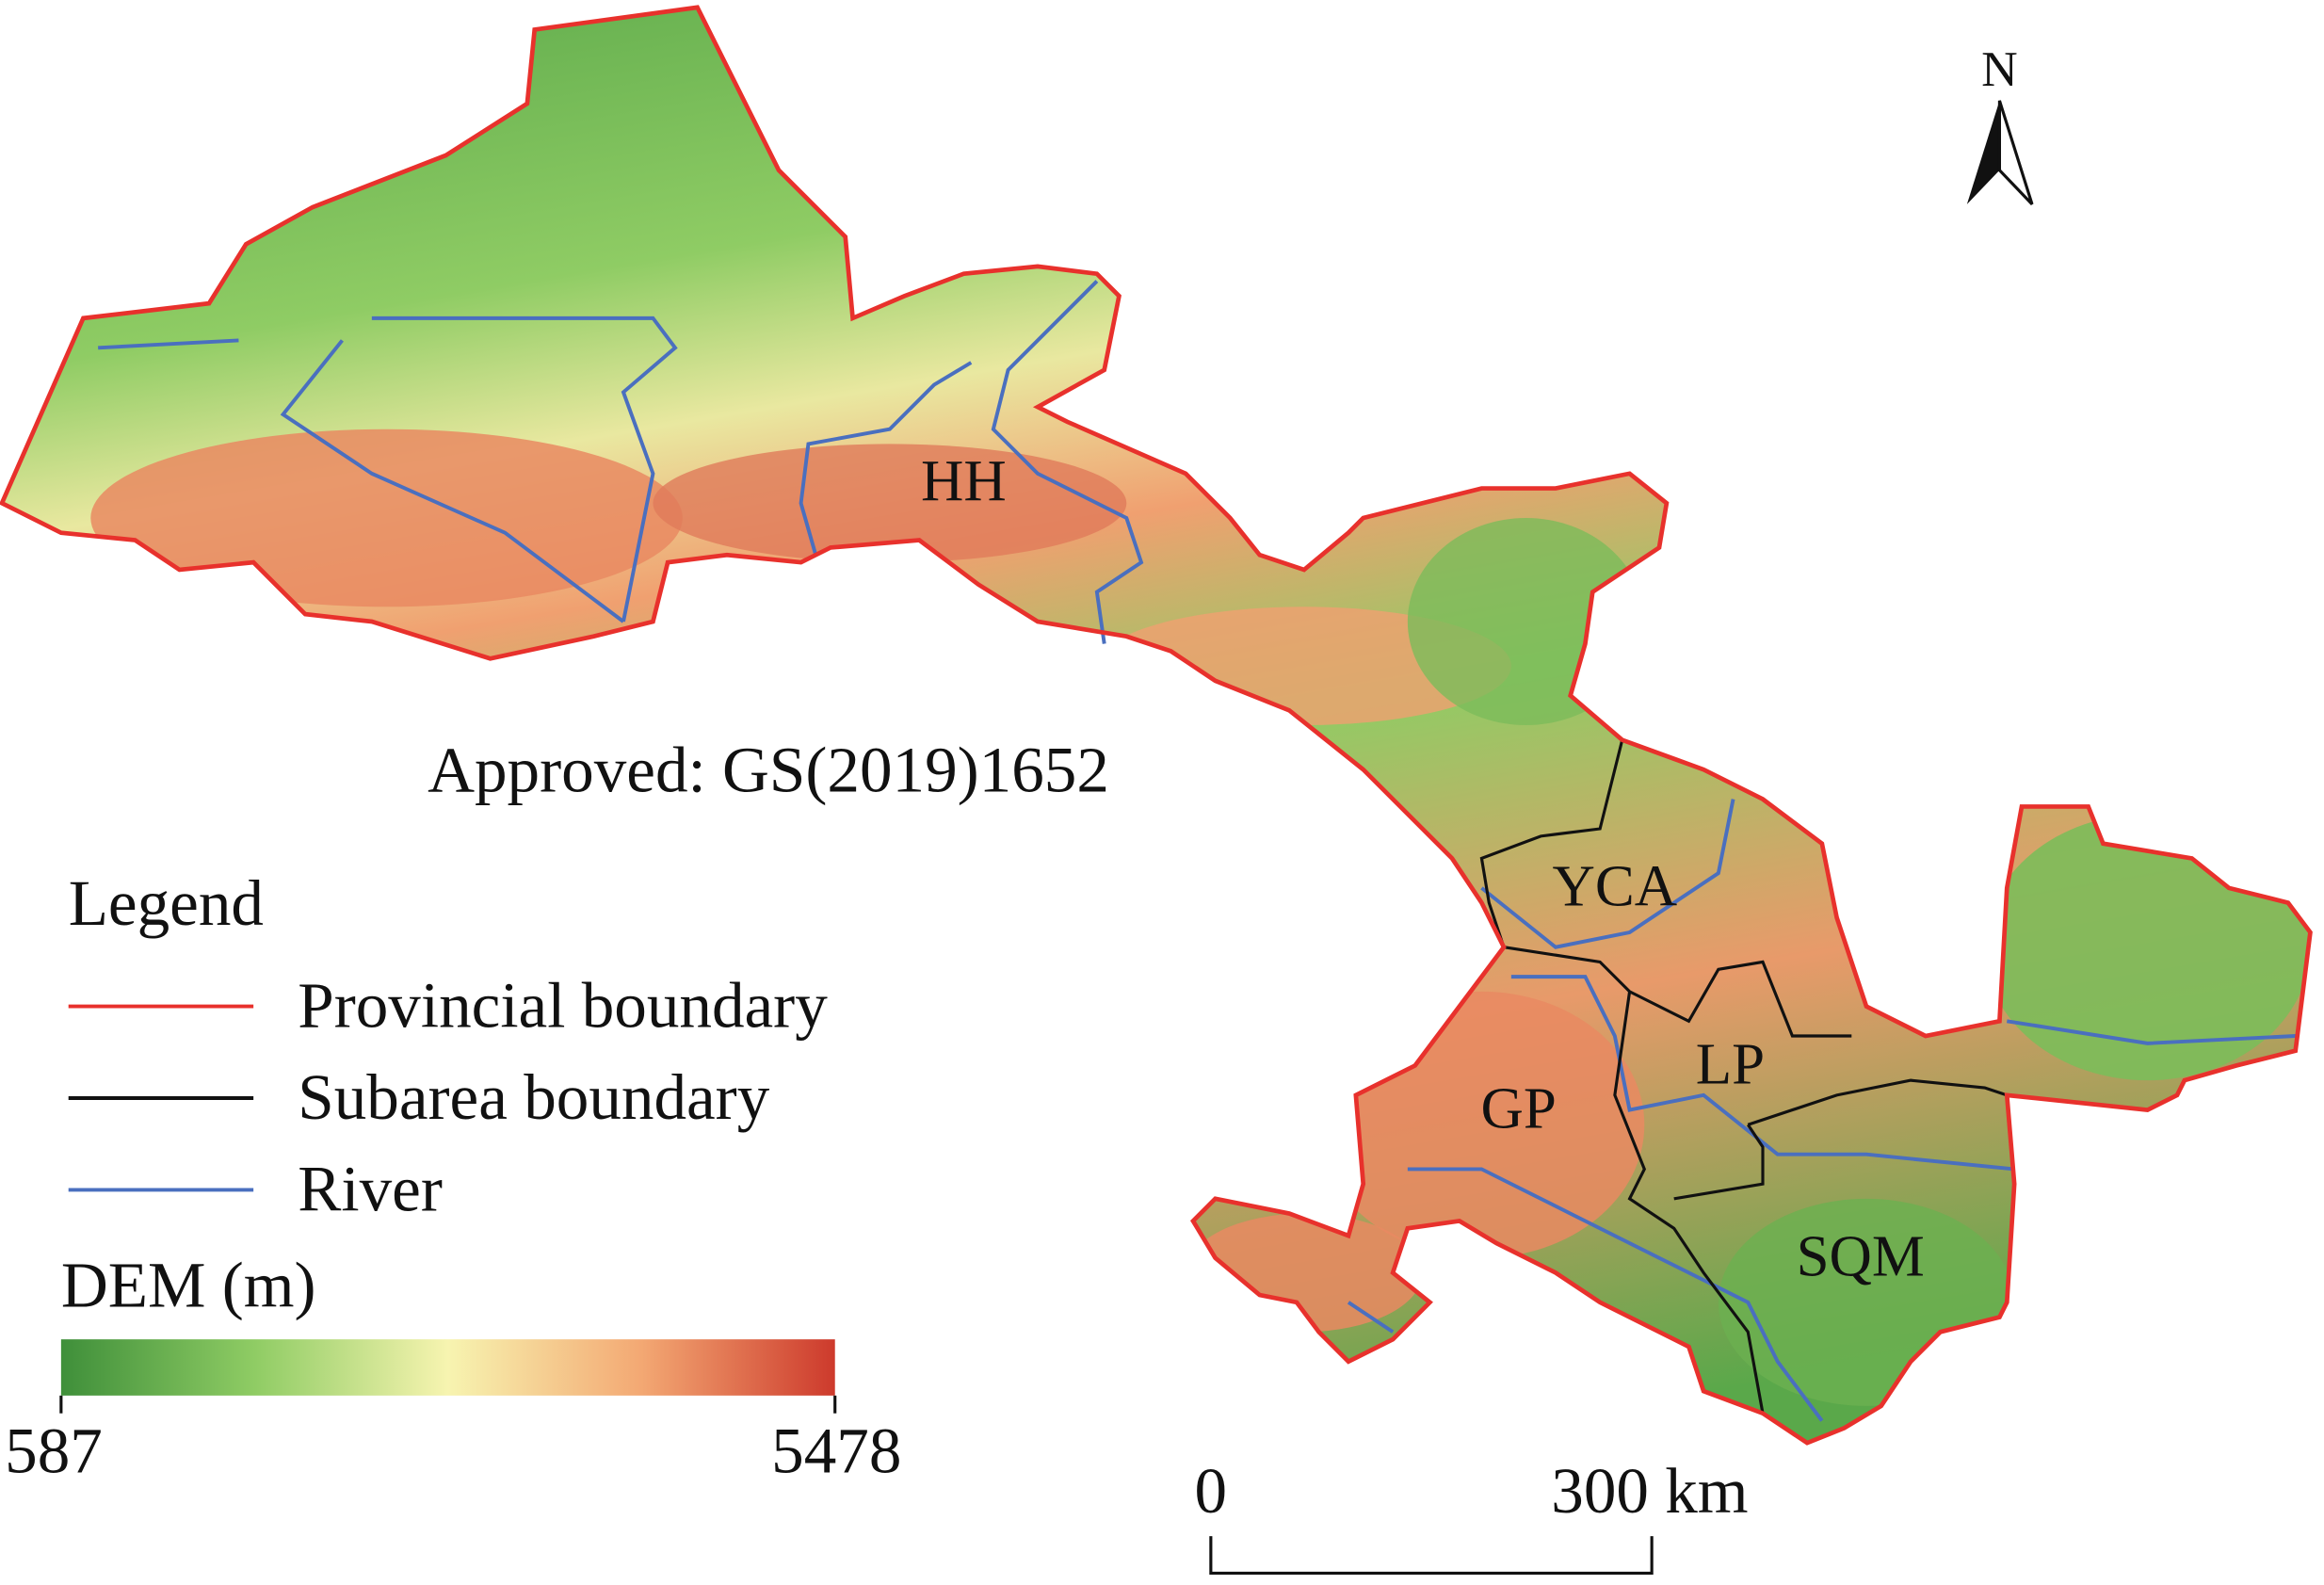 This screenshot has height=1585, width=2324. I want to click on colorbar-tick-label: 5478, so click(836, 1451).